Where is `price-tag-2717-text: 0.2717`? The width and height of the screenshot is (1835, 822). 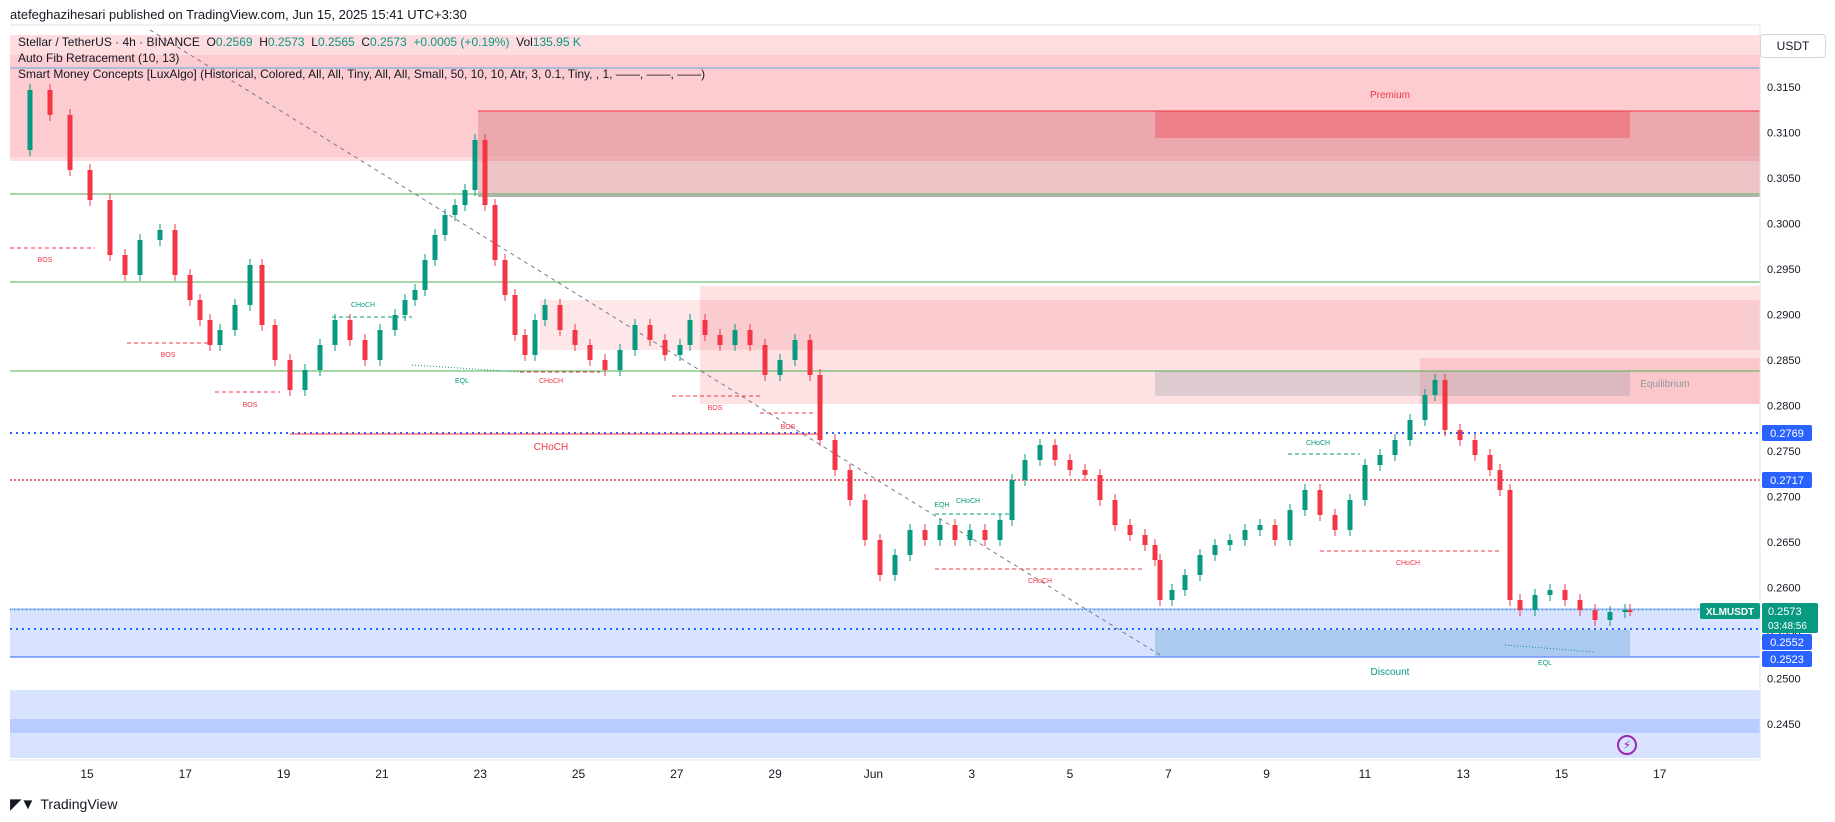
price-tag-2717-text: 0.2717 is located at coordinates (1787, 481).